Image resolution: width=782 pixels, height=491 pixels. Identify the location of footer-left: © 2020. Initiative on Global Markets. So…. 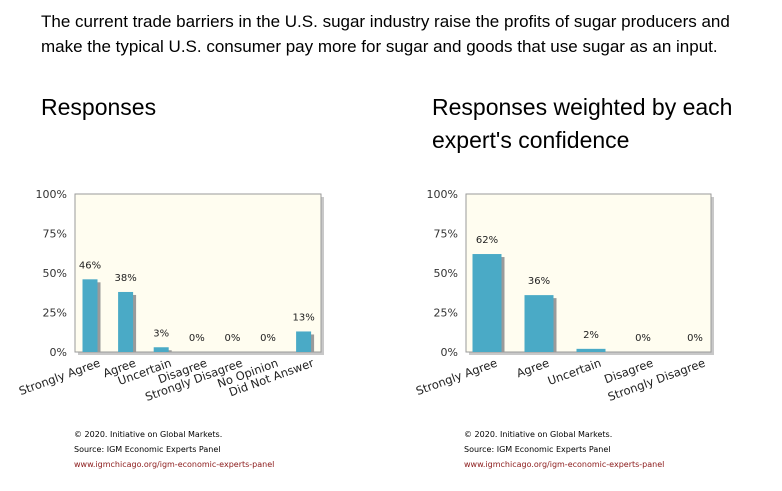
(174, 449).